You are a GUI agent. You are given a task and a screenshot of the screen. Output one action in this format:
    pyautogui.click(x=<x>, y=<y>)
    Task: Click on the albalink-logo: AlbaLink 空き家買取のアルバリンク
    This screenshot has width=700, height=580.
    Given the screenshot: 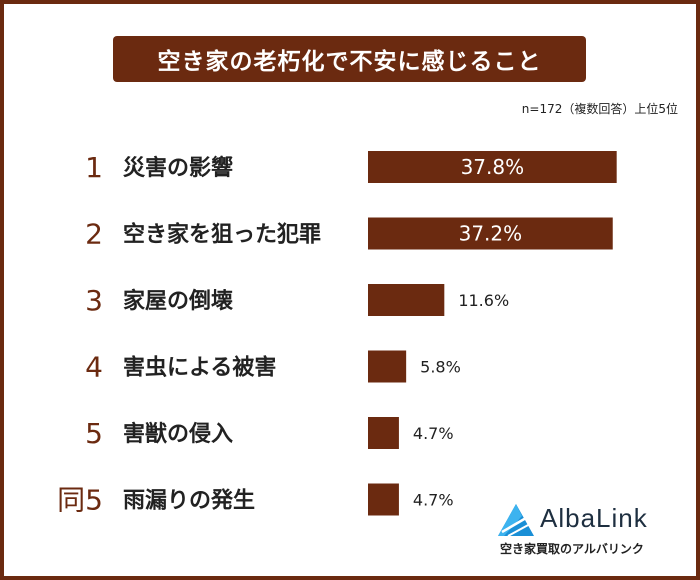 What is the action you would take?
    pyautogui.click(x=591, y=530)
    